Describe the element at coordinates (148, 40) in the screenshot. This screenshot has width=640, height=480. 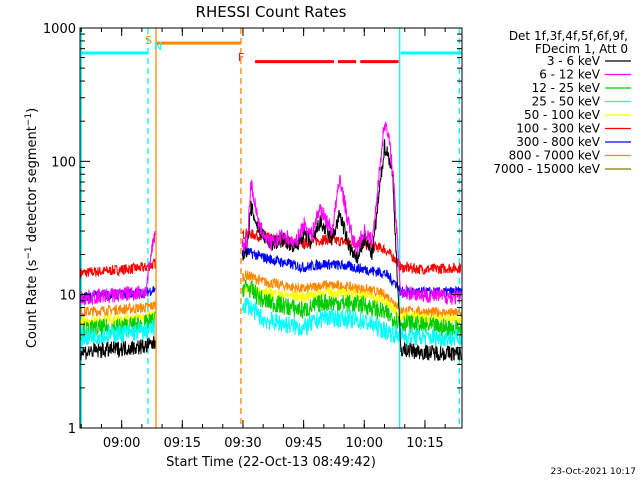
I see `annotation-s: S` at that location.